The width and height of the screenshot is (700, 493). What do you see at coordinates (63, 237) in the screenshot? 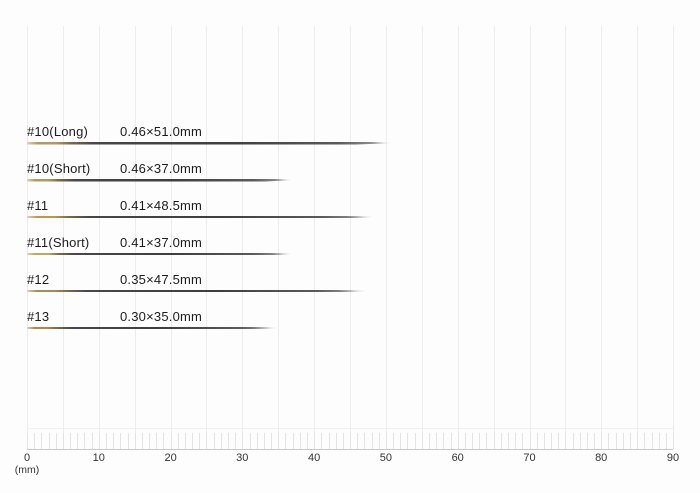
I see `gridline-5mm` at bounding box center [63, 237].